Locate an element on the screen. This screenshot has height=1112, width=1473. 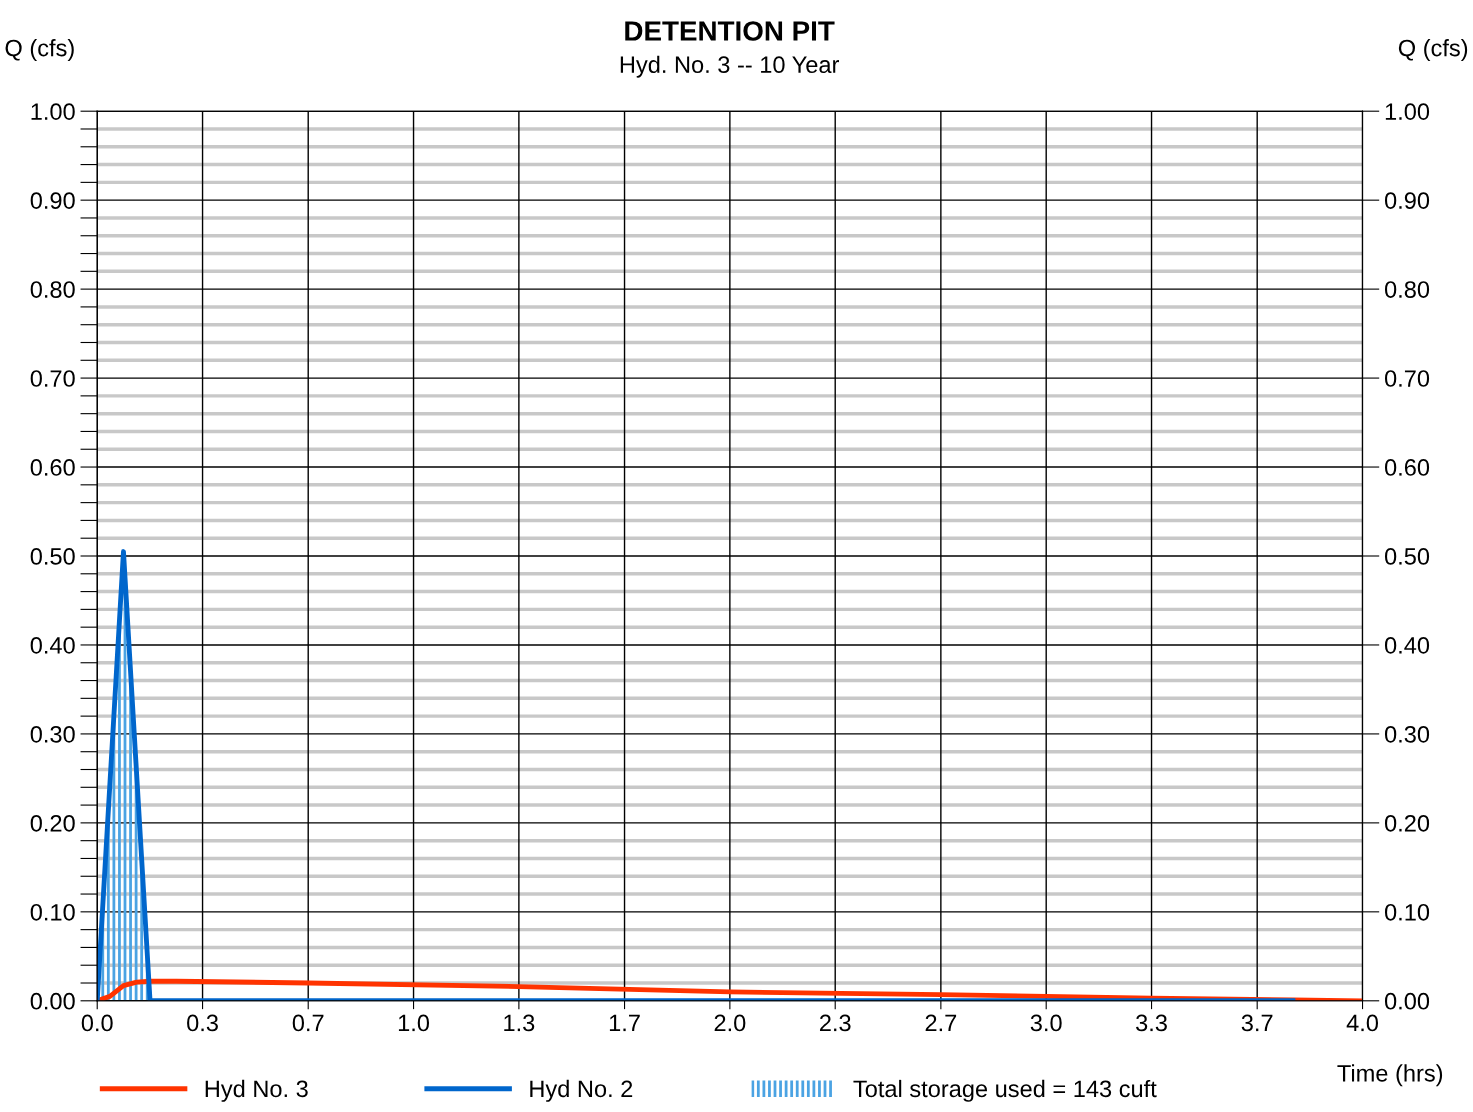
y2-tick-label: 0.80 is located at coordinates (1407, 289).